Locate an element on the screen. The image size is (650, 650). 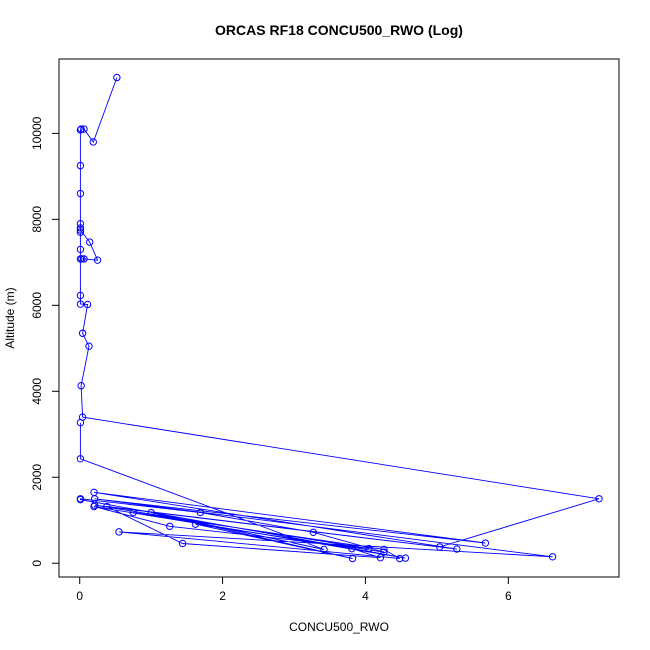
y-tick-label: 6000 is located at coordinates (37, 305).